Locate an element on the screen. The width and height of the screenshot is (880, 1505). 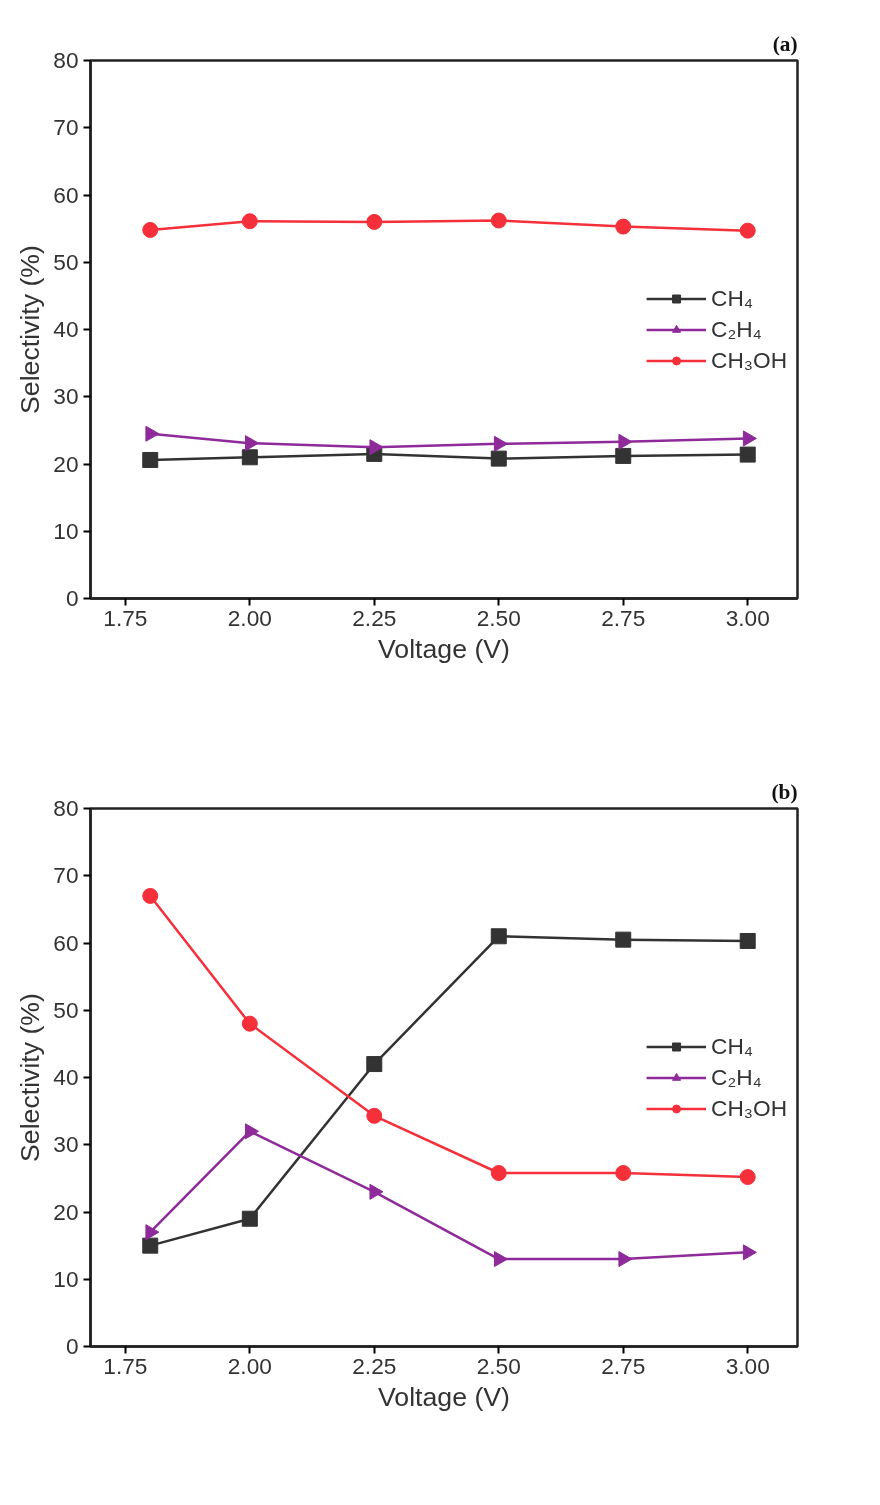
text: (b) is located at coordinates (784, 791).